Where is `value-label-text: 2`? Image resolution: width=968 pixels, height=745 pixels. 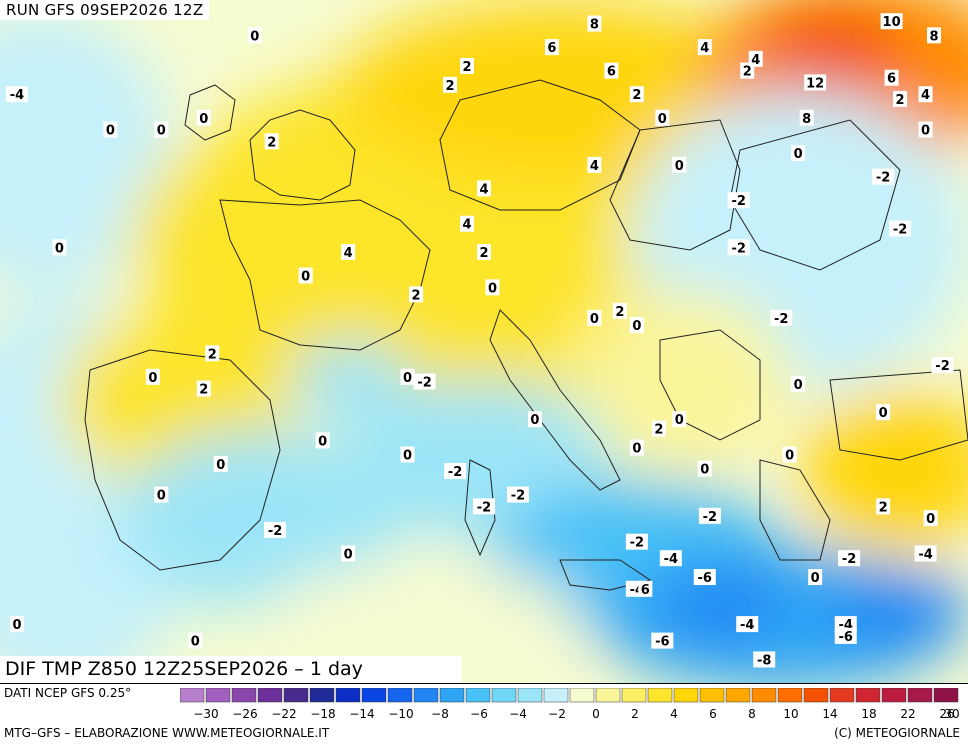 value-label-text: 2 is located at coordinates (466, 67).